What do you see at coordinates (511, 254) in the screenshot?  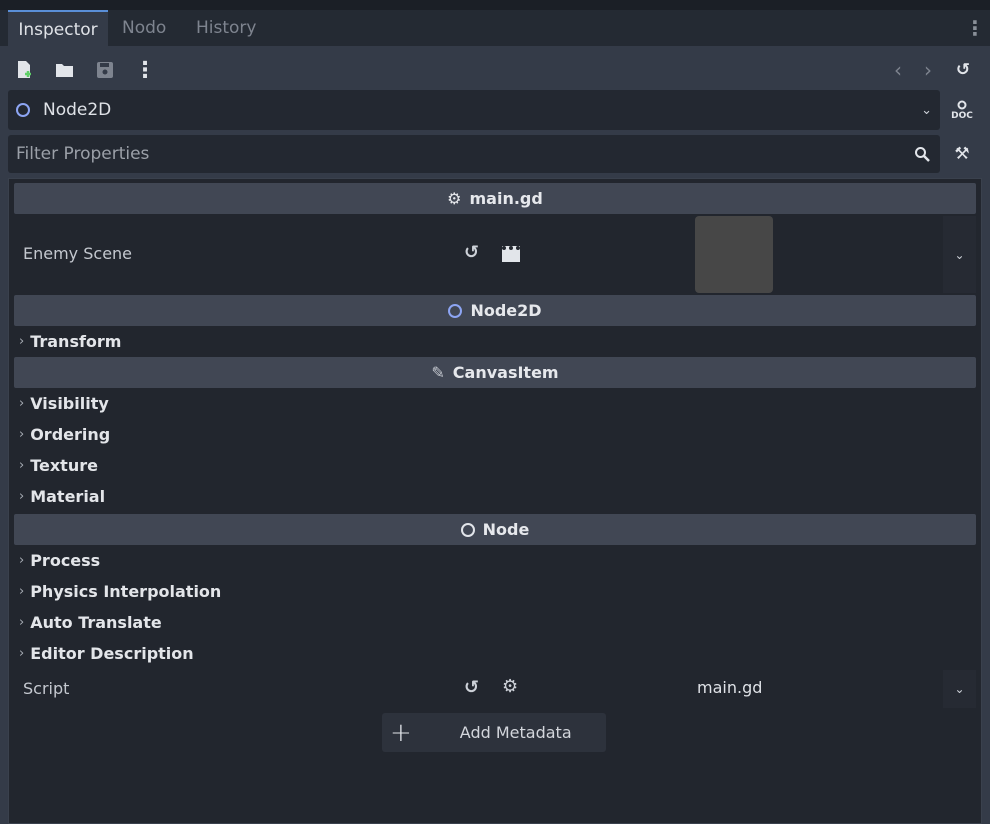 I see `packed-scene-icon` at bounding box center [511, 254].